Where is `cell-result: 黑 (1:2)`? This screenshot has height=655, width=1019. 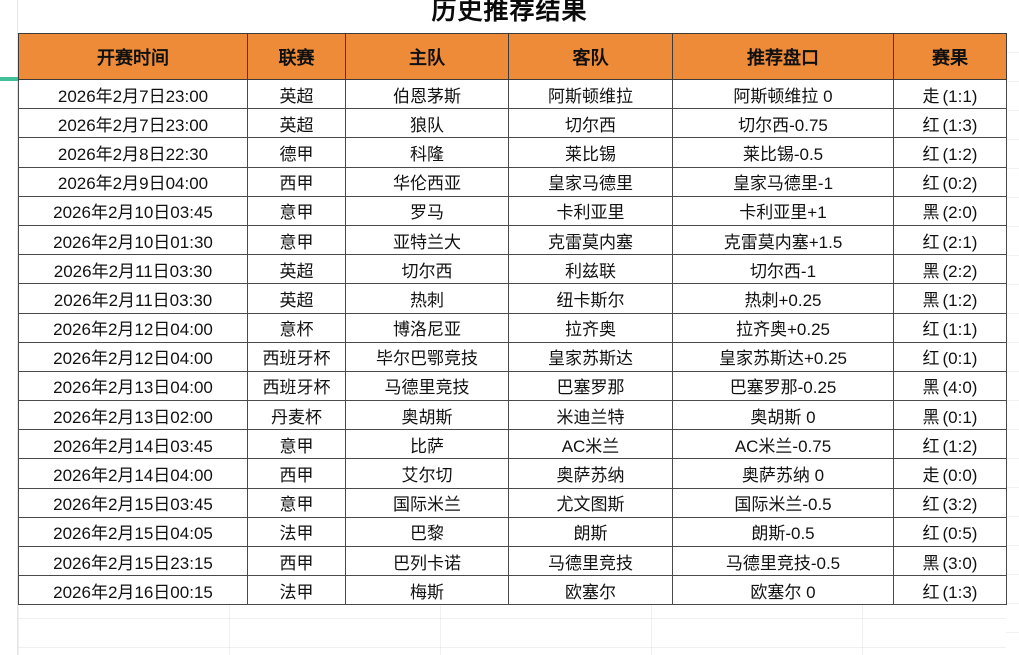 cell-result: 黑 (1:2) is located at coordinates (950, 298).